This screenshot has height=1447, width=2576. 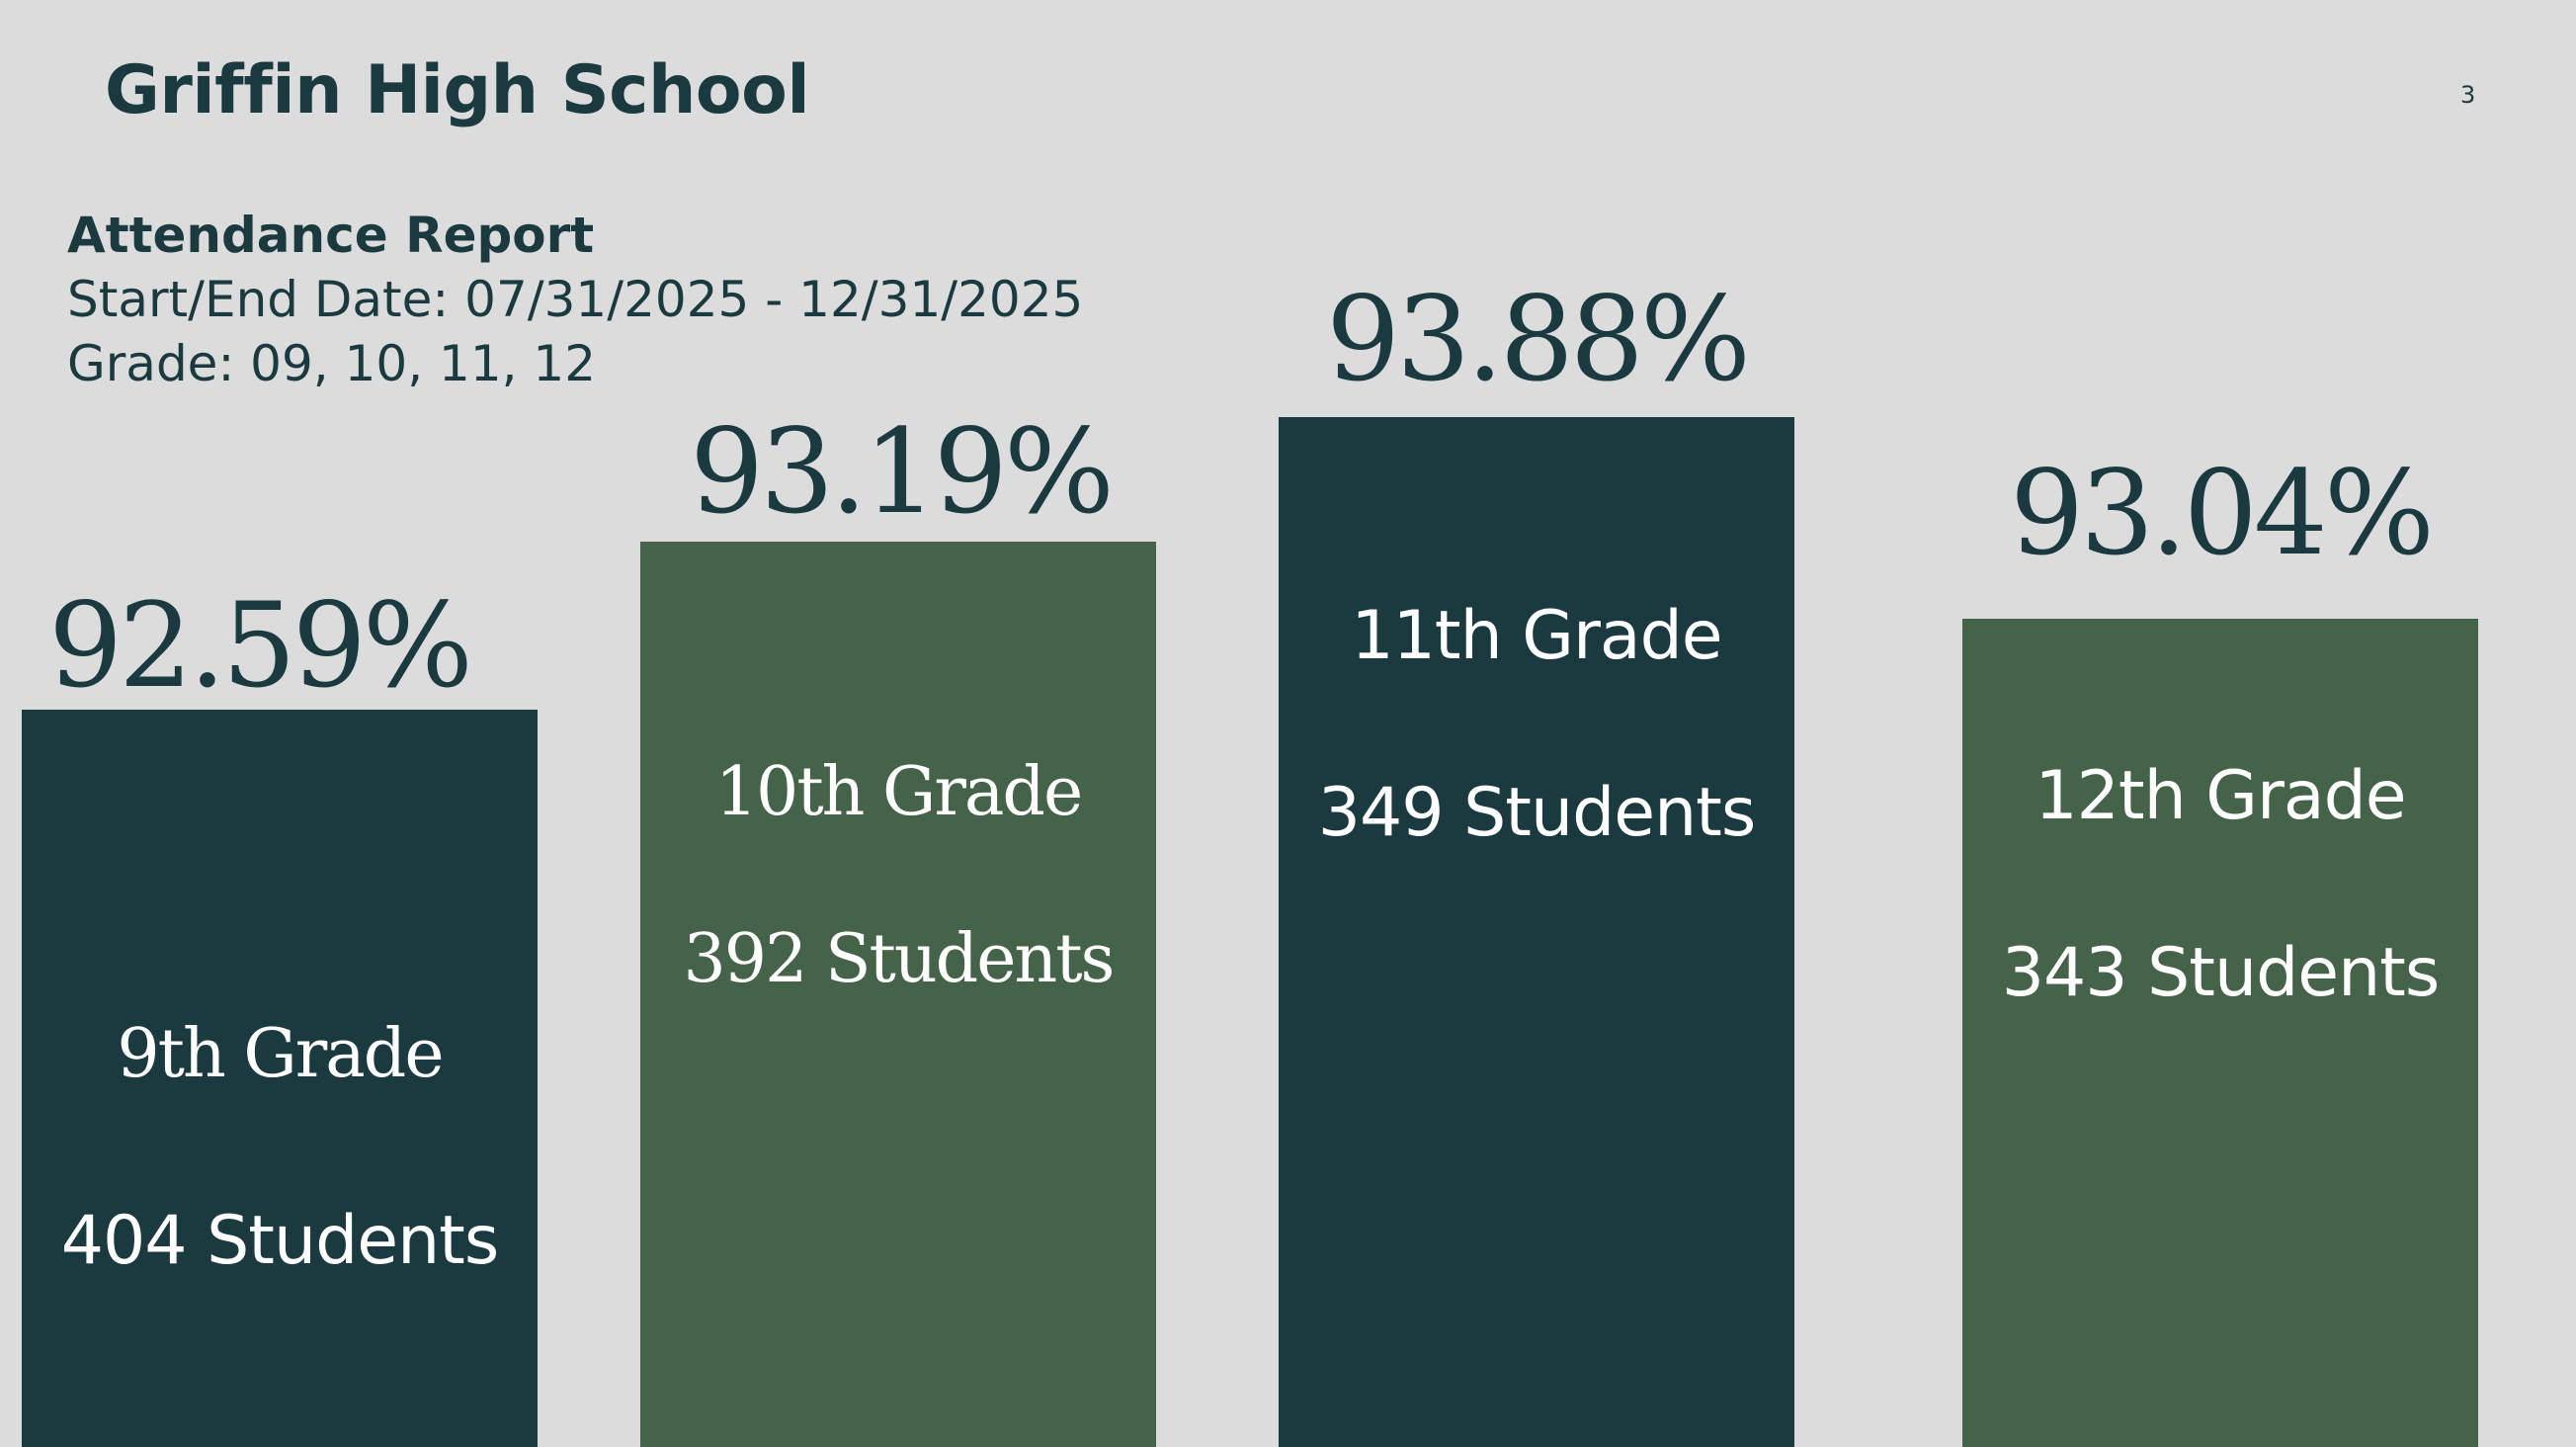 What do you see at coordinates (457, 90) in the screenshot?
I see `school-title: Griffin High School` at bounding box center [457, 90].